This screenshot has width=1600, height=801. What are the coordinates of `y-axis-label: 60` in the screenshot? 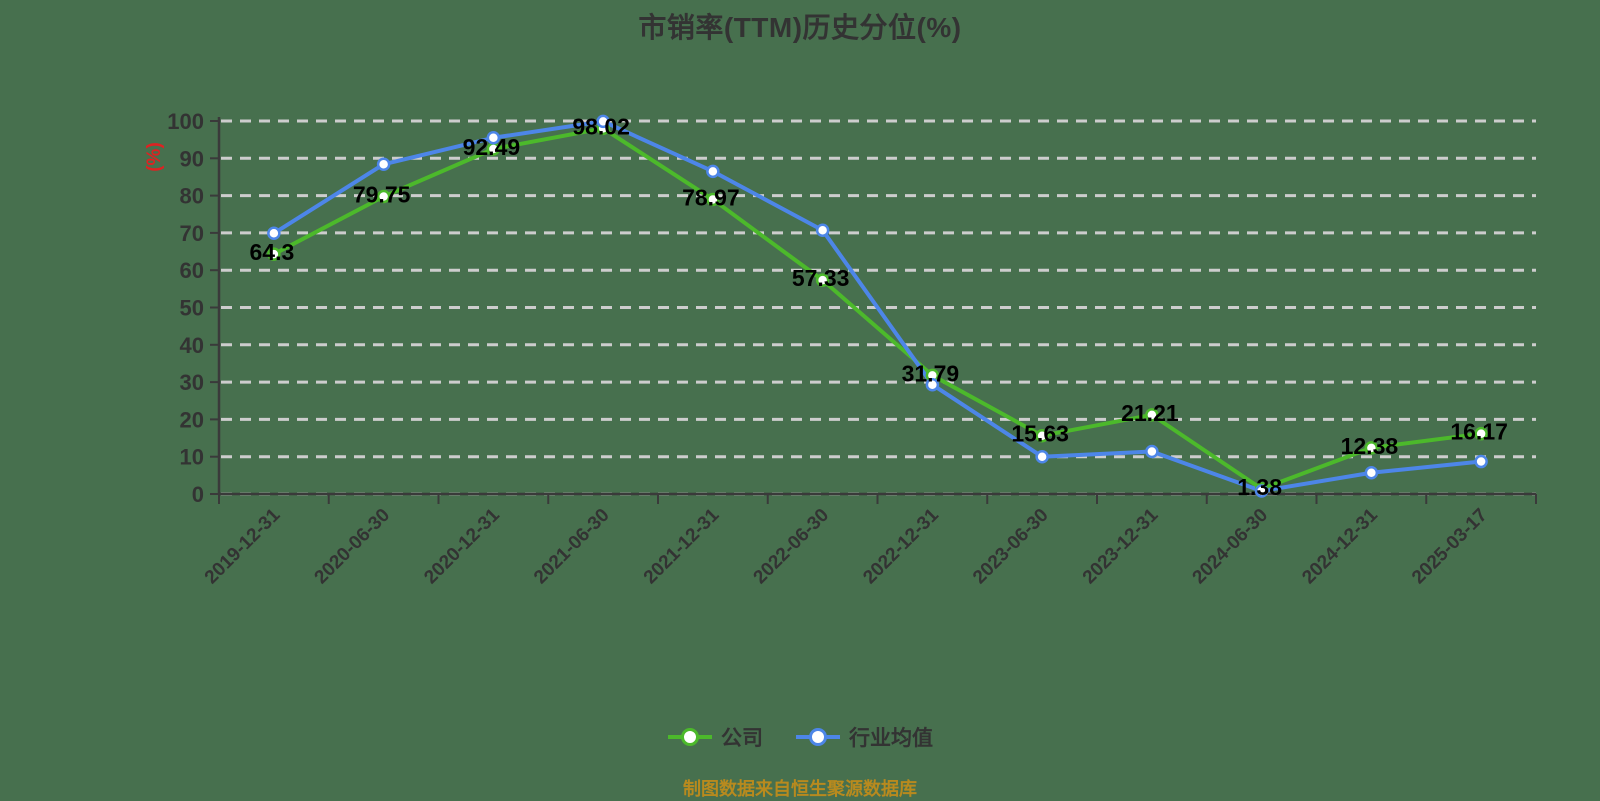 It's located at (192, 270).